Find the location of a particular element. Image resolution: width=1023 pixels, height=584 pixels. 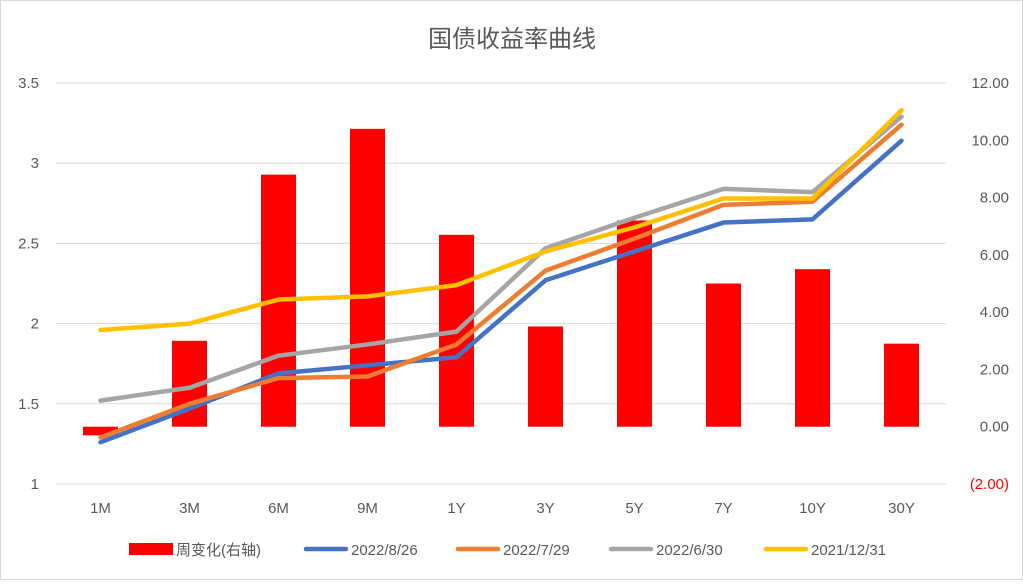

right-tick-label: 2.00 is located at coordinates (994, 369).